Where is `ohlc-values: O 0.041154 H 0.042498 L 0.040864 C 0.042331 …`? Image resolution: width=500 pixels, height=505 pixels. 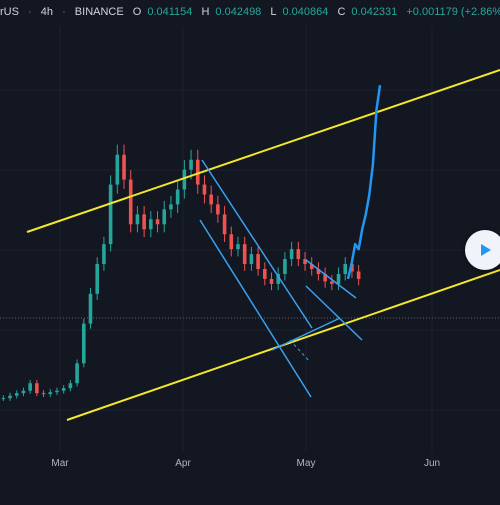
ohlc-values: O 0.041154 H 0.042498 L 0.040864 C 0.042331 … is located at coordinates (316, 12).